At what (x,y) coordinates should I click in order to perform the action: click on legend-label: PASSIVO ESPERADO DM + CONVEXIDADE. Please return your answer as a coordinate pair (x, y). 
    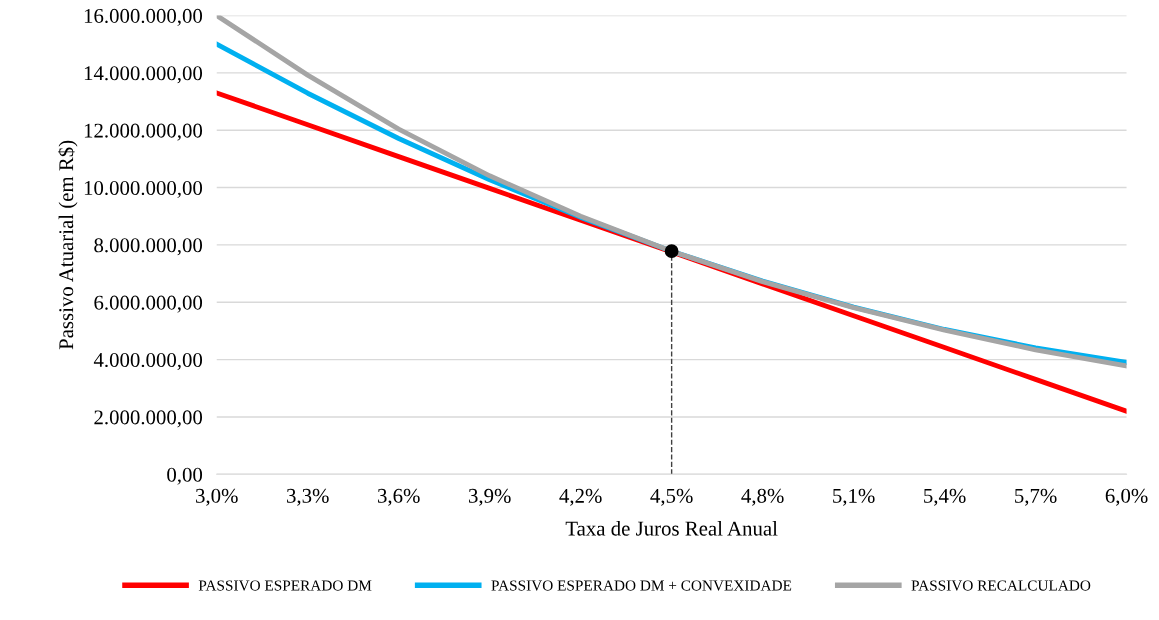
    Looking at the image, I should click on (641, 585).